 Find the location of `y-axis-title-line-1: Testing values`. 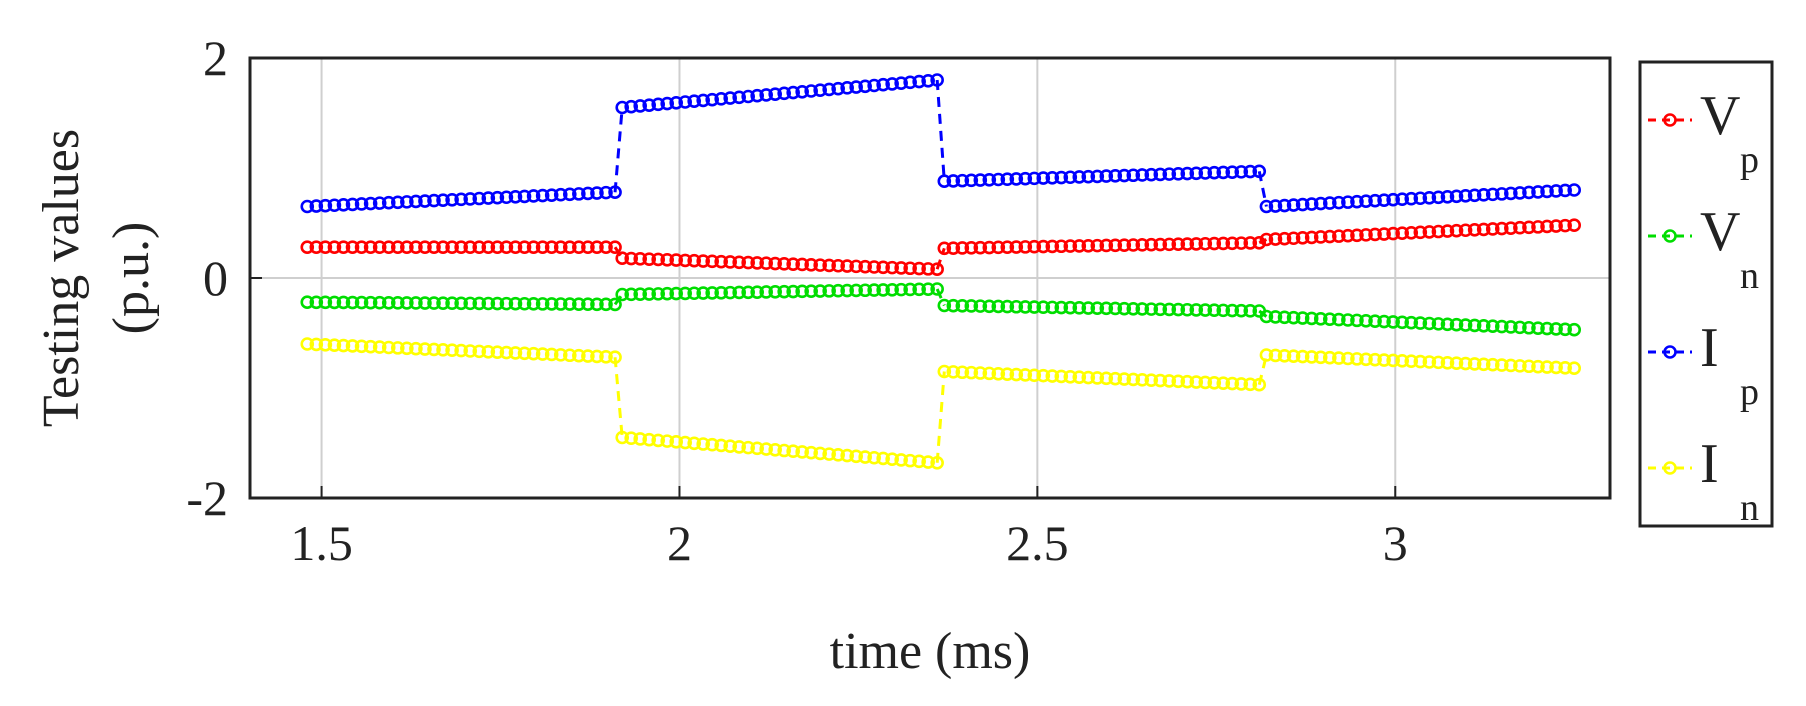

y-axis-title-line-1: Testing values is located at coordinates (61, 278).